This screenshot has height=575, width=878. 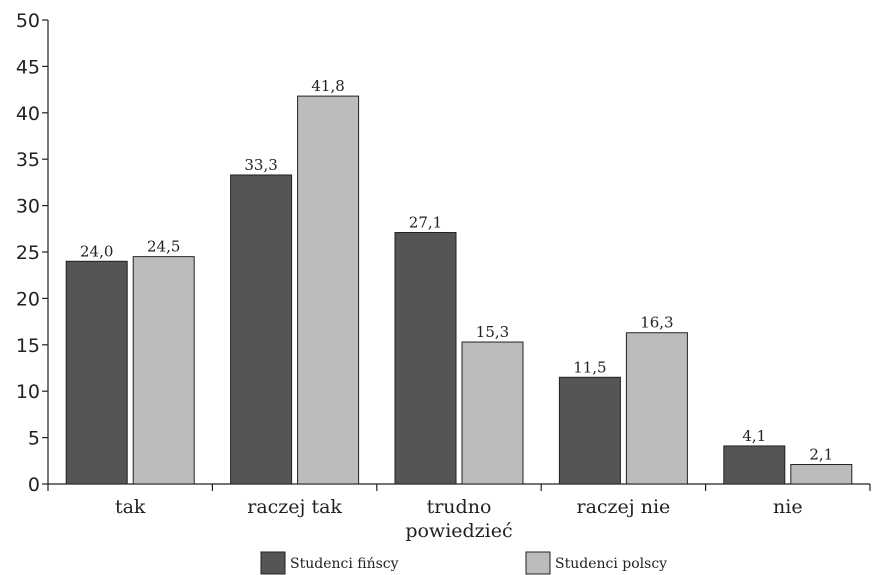 What do you see at coordinates (28, 346) in the screenshot?
I see `y-tick-label: 15` at bounding box center [28, 346].